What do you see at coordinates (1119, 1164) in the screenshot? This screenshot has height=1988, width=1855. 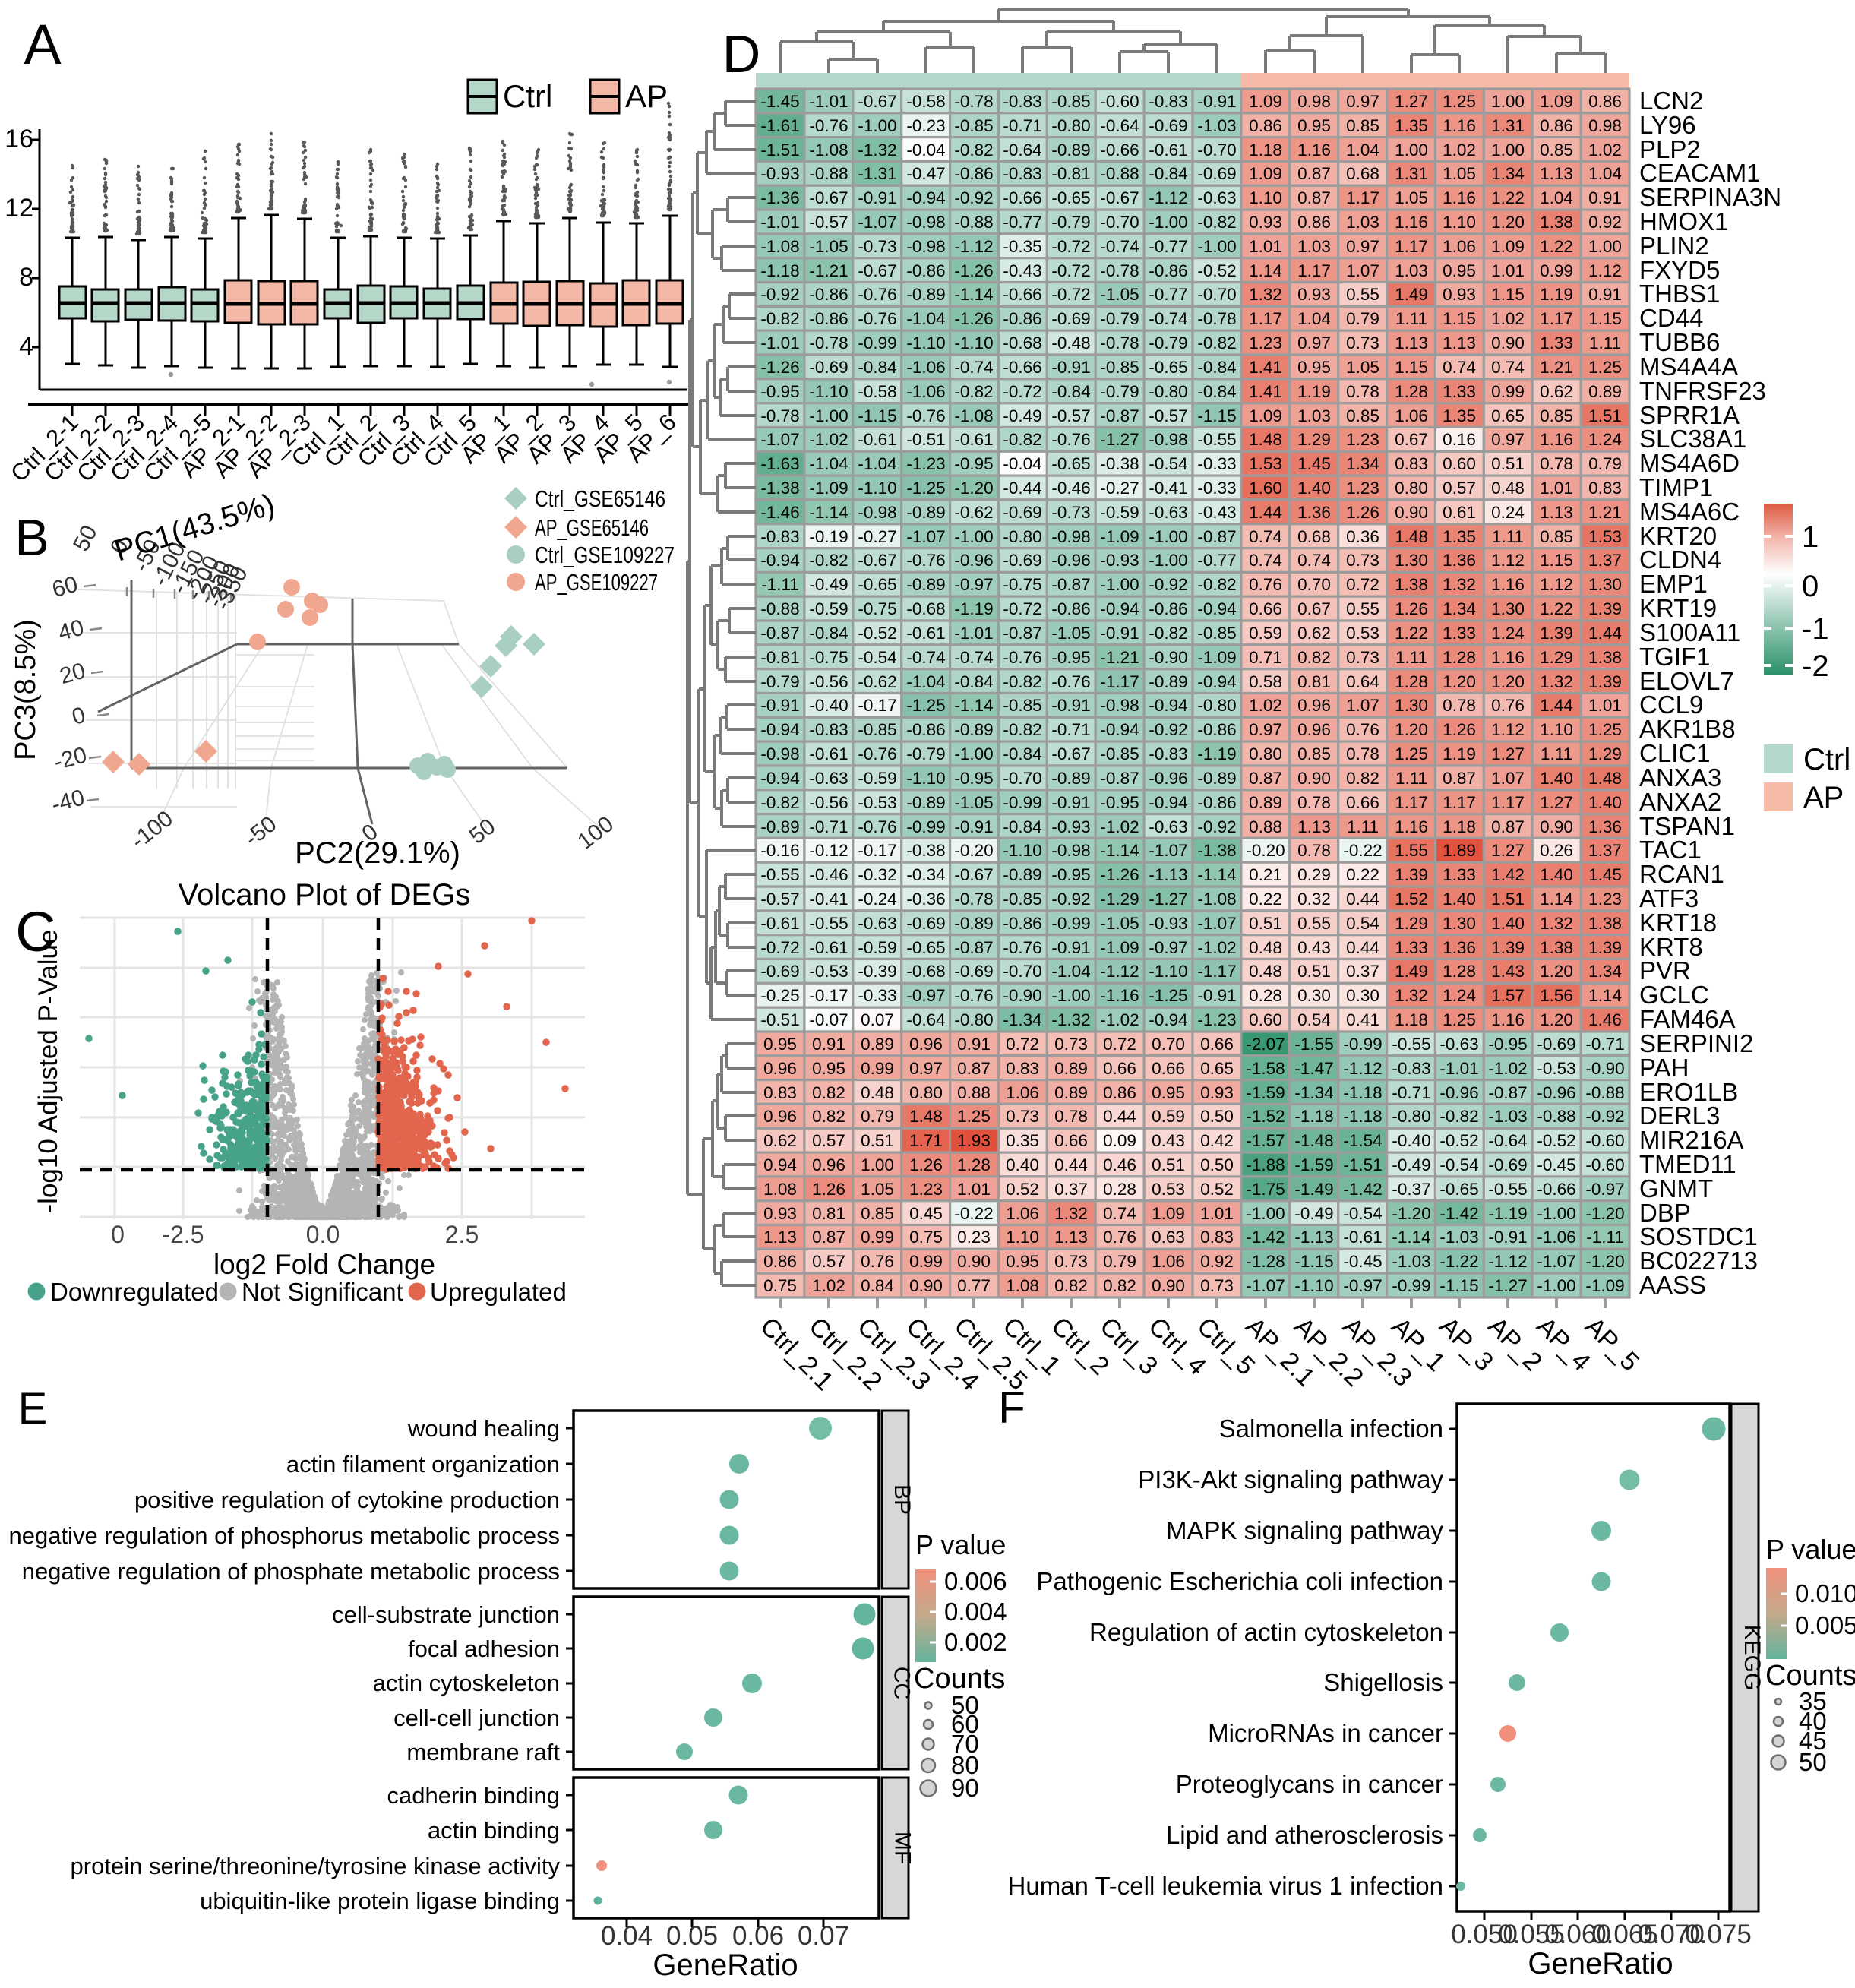 I see `svg-text: 0.46` at bounding box center [1119, 1164].